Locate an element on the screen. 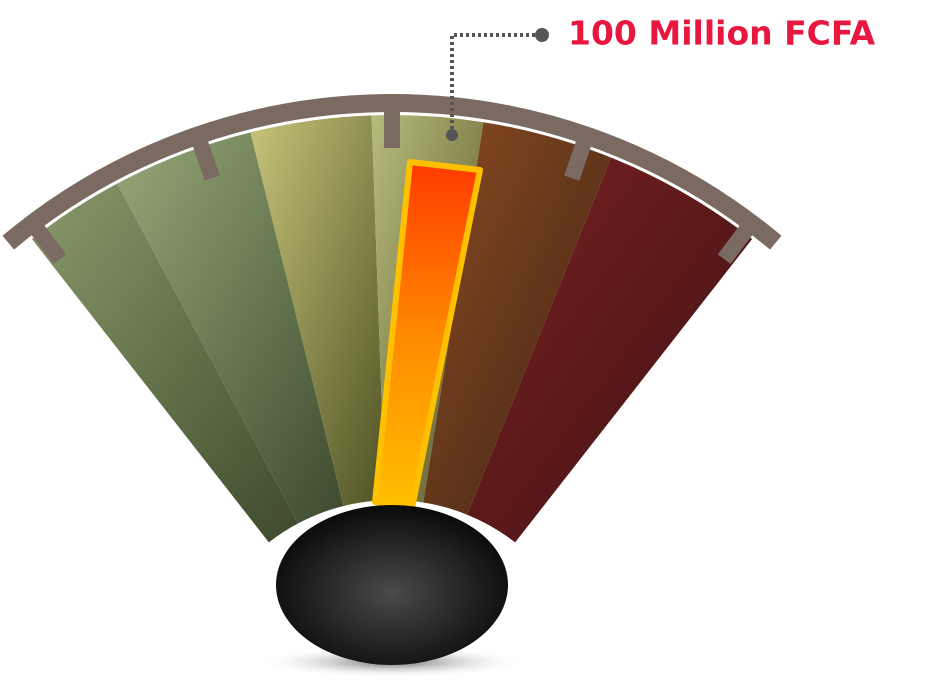  leader-line is located at coordinates (495, 84).